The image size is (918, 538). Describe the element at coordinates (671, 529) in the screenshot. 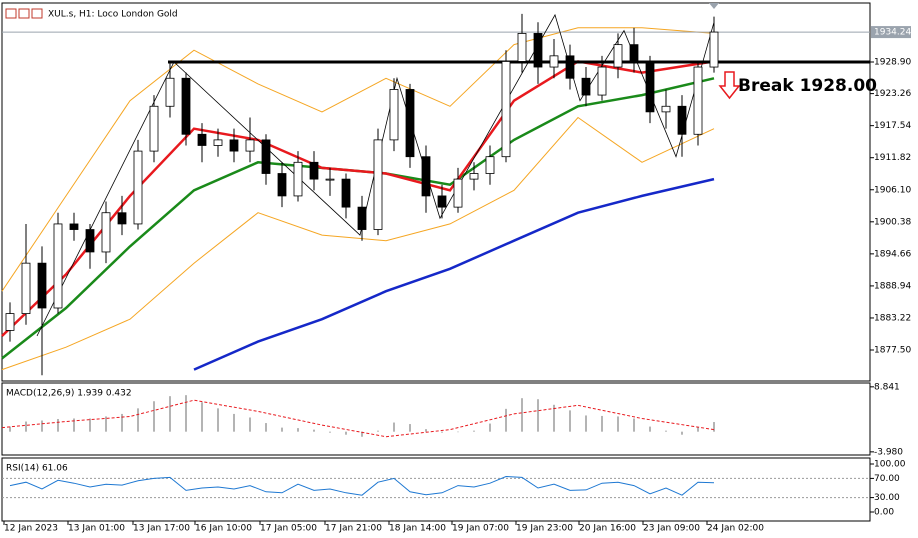

I see `x-tick-label: 23 Jan 09:00` at that location.